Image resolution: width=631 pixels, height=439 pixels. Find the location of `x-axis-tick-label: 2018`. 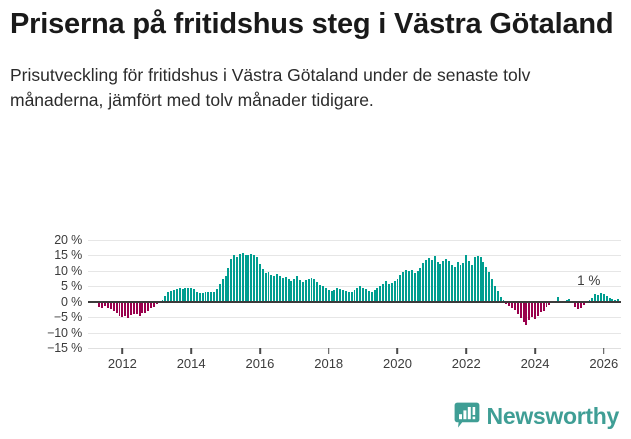

x-axis-tick-label: 2018 is located at coordinates (329, 363).